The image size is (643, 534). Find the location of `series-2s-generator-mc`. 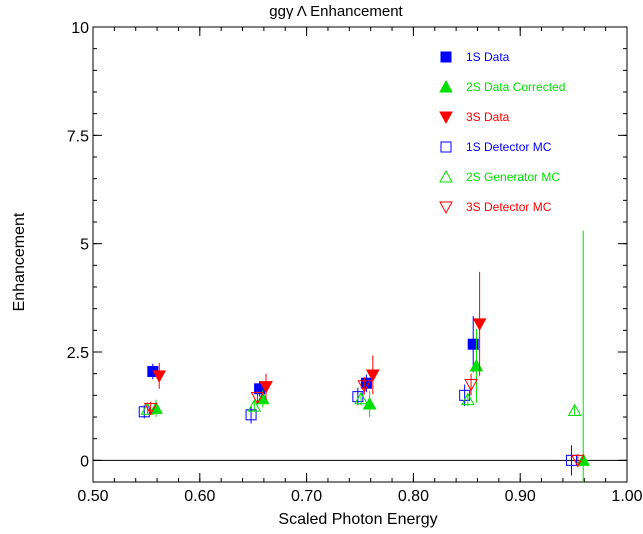

series-2s-generator-mc is located at coordinates (361, 403).